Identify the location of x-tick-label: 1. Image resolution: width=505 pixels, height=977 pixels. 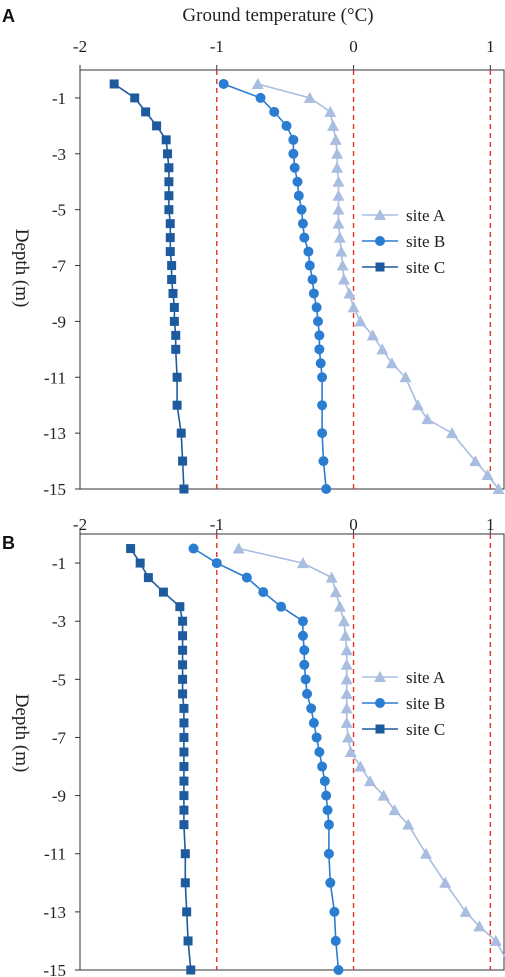
(490, 46).